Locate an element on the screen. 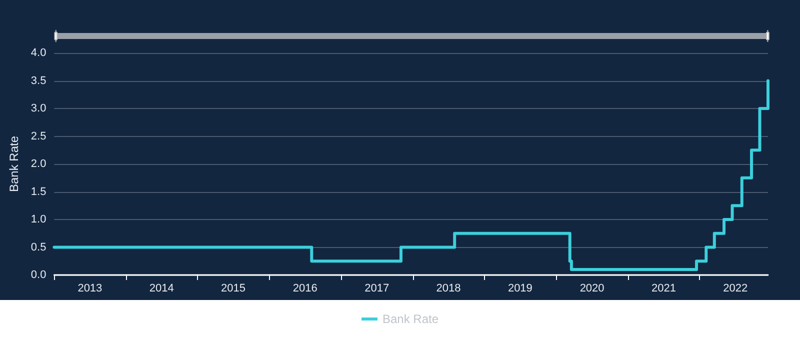 The height and width of the screenshot is (342, 800). y-tick-label: 1.5 is located at coordinates (38, 192).